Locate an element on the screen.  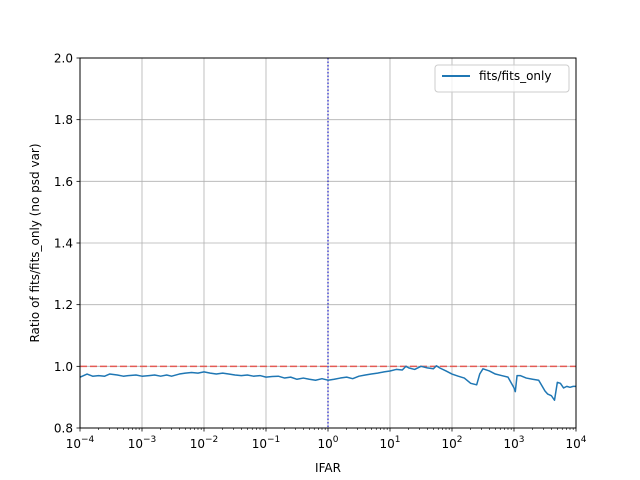
y-tick-label: 1.2 is located at coordinates (63, 305).